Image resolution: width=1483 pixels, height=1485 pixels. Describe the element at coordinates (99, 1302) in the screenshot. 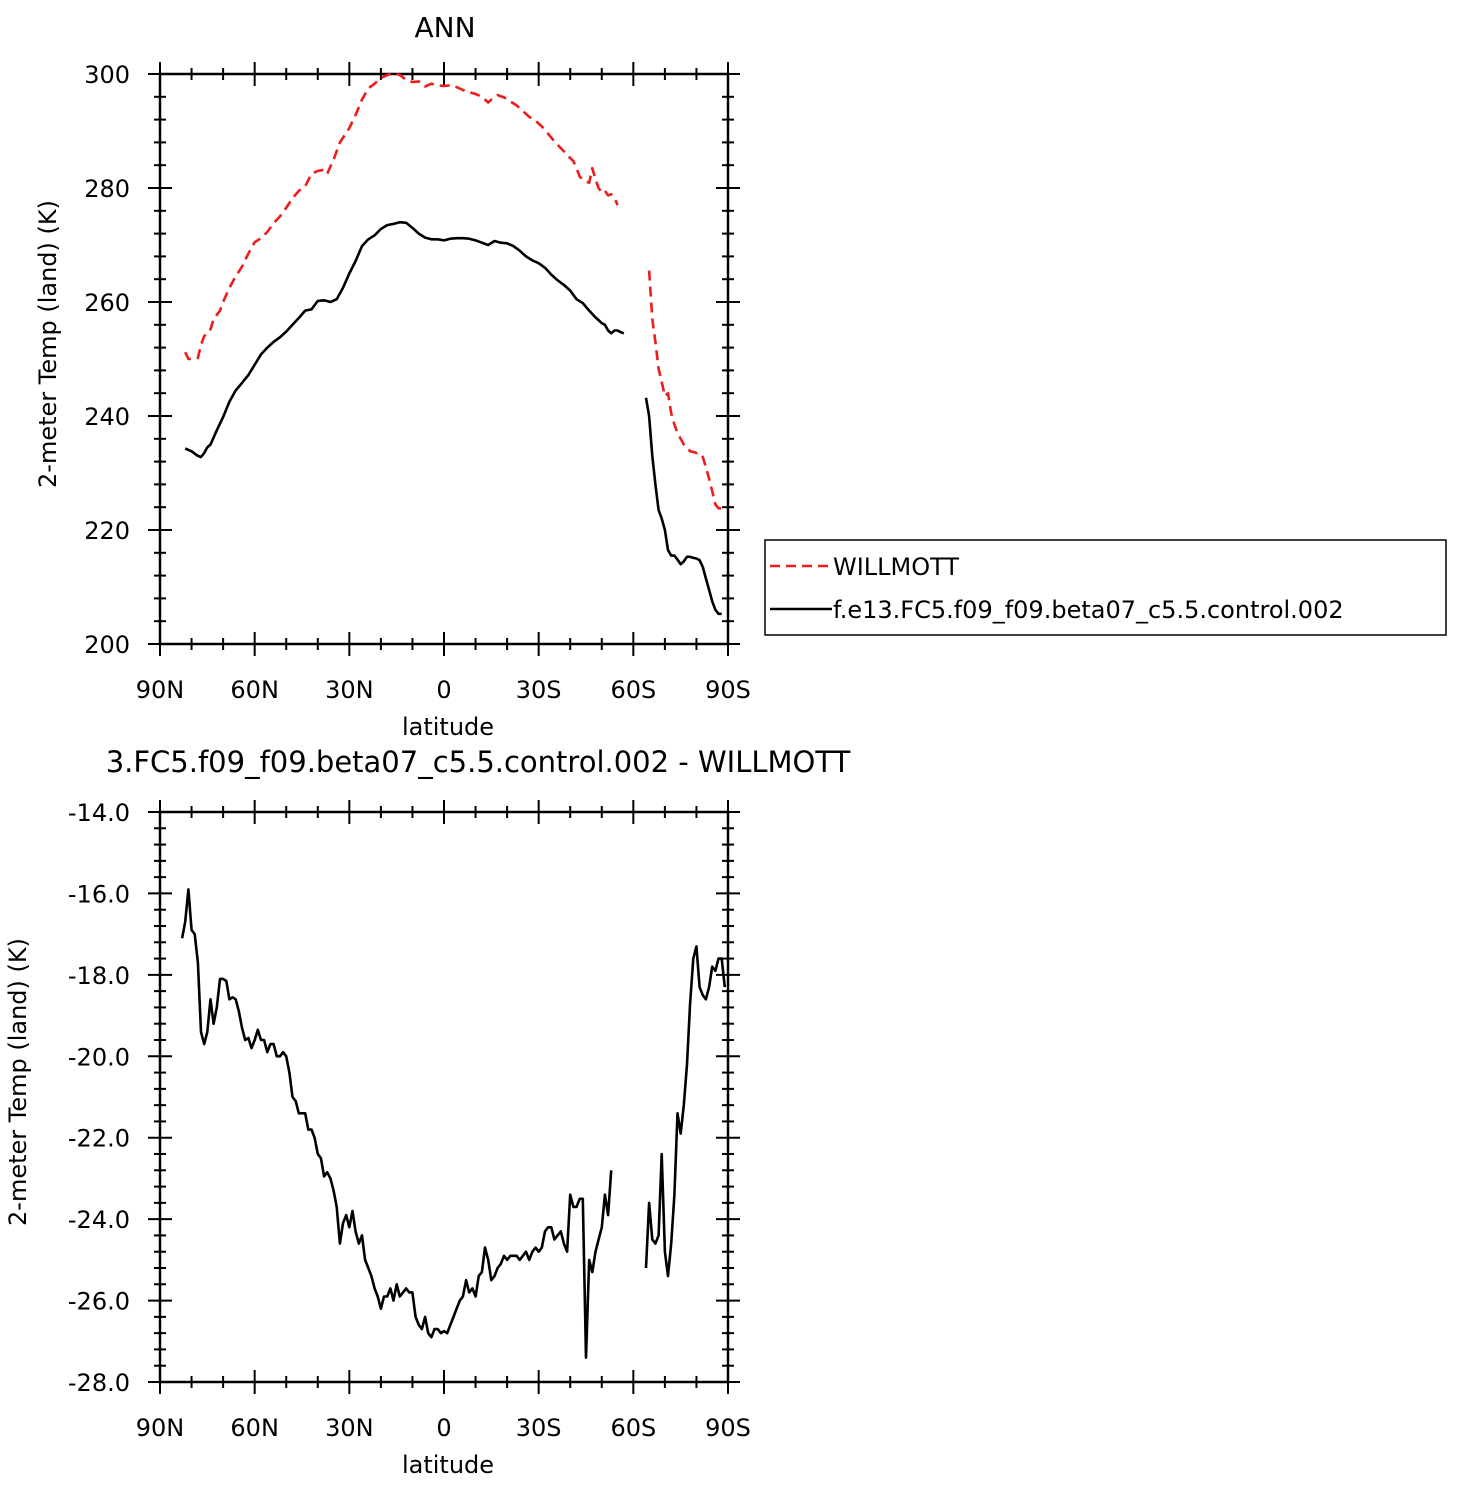

I see `y-tick-label: -26.0` at that location.